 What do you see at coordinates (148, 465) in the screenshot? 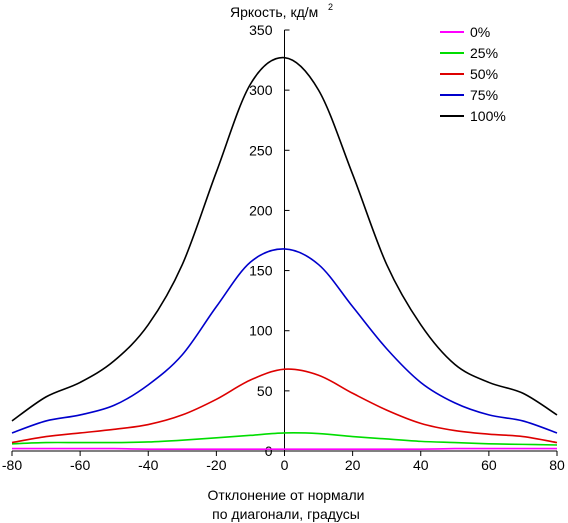
I see `x-tick-label: -40` at bounding box center [148, 465].